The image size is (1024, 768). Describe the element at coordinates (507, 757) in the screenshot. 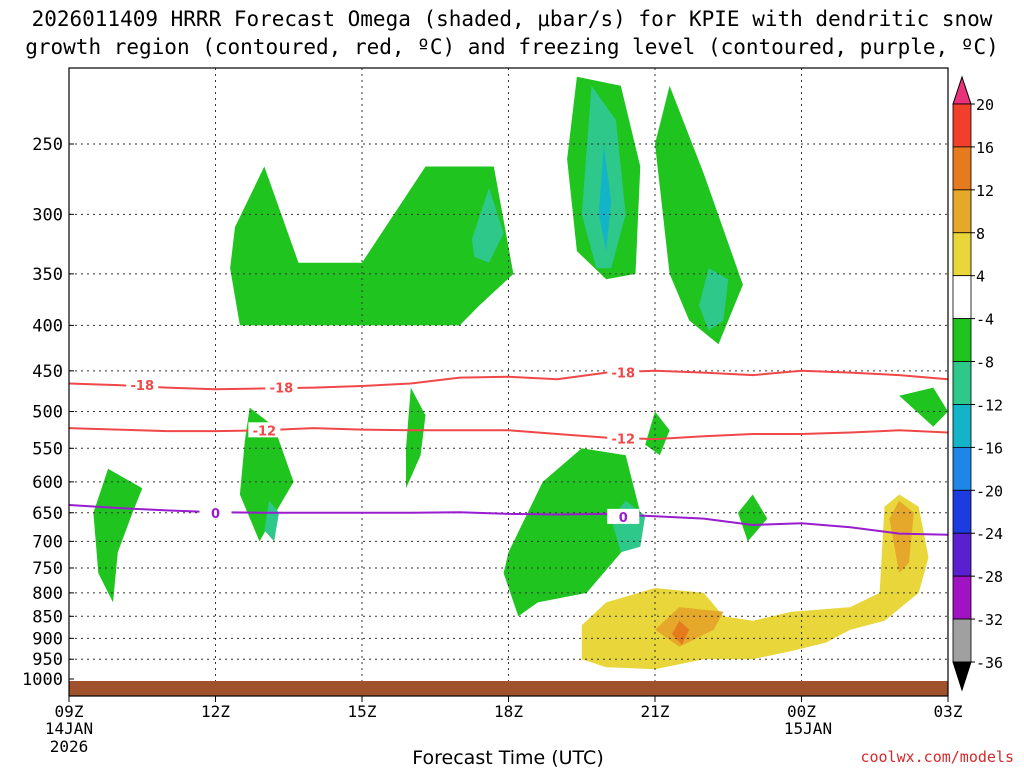

I see `x-axis-label: Forecast Time (UTC)` at that location.